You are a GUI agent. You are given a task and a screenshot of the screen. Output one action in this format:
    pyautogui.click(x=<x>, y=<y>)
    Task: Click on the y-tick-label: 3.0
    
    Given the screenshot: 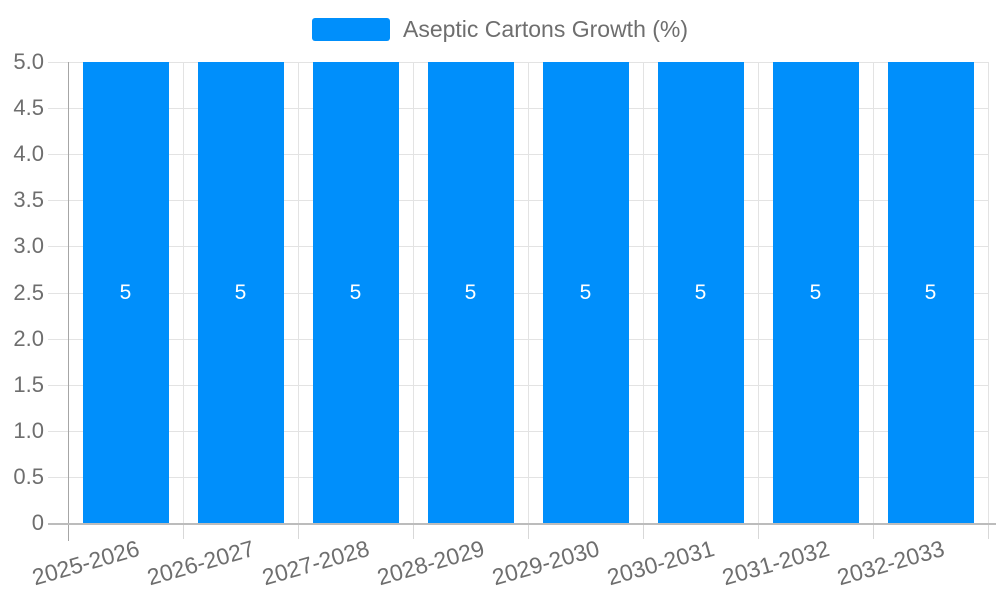 What is the action you would take?
    pyautogui.click(x=28, y=246)
    